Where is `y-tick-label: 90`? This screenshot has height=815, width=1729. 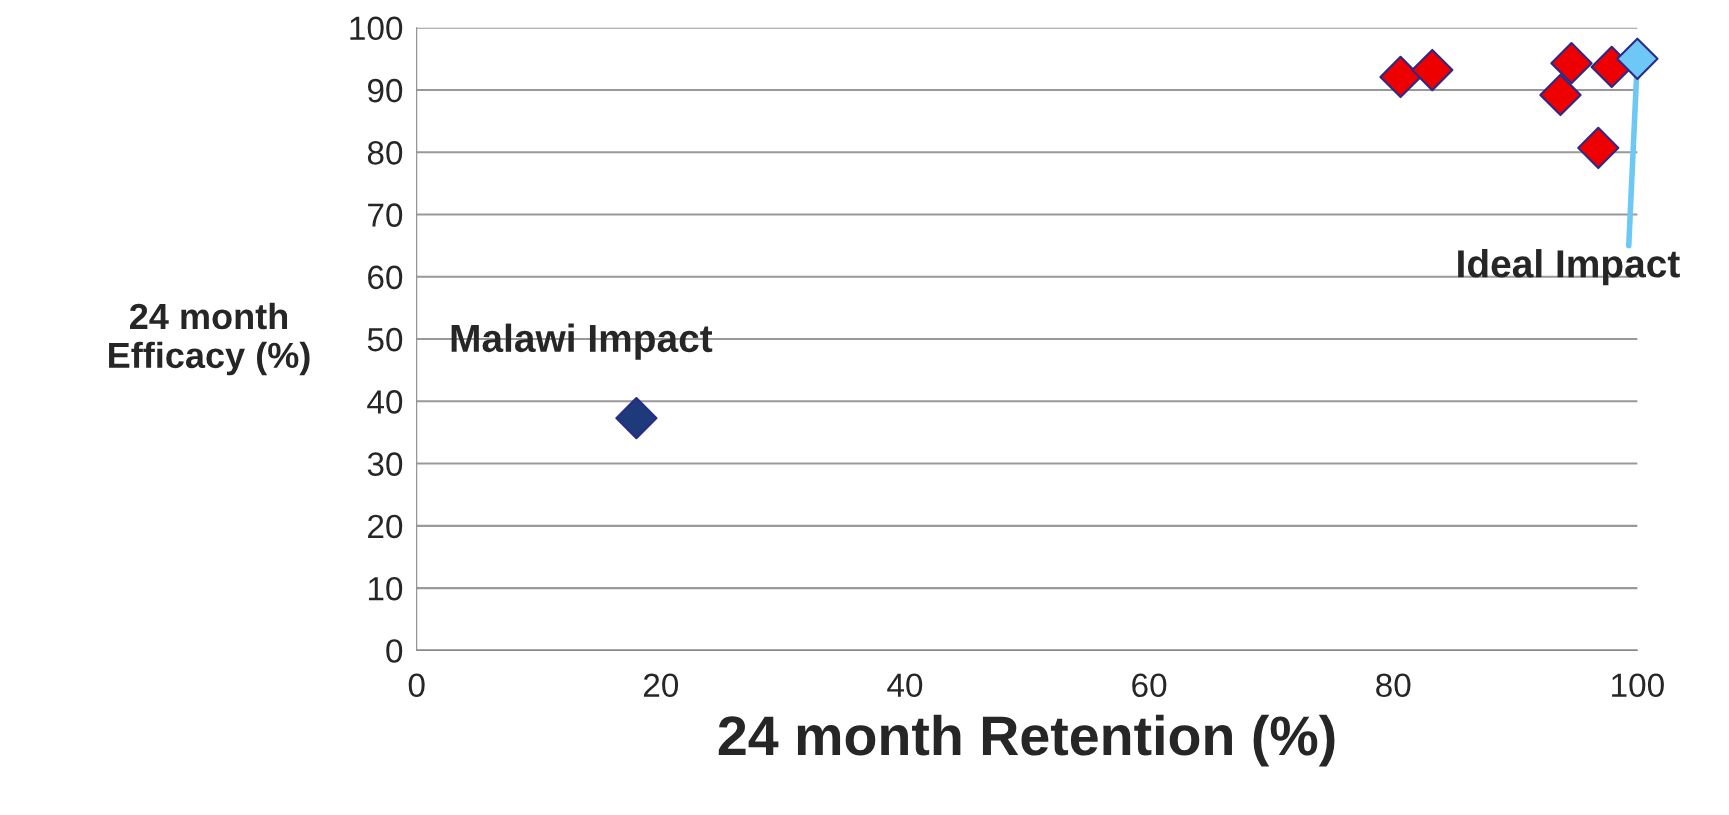 y-tick-label: 90 is located at coordinates (385, 90).